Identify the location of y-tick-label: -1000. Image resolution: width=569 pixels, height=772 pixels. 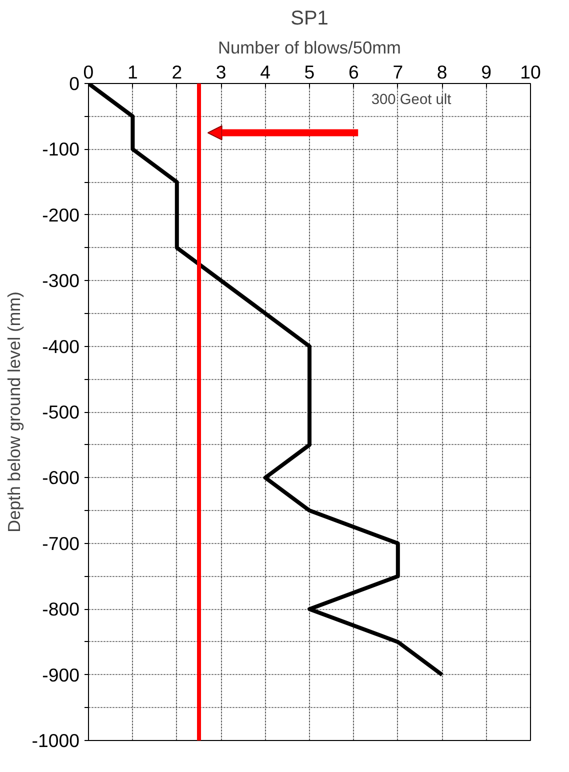
(56, 740).